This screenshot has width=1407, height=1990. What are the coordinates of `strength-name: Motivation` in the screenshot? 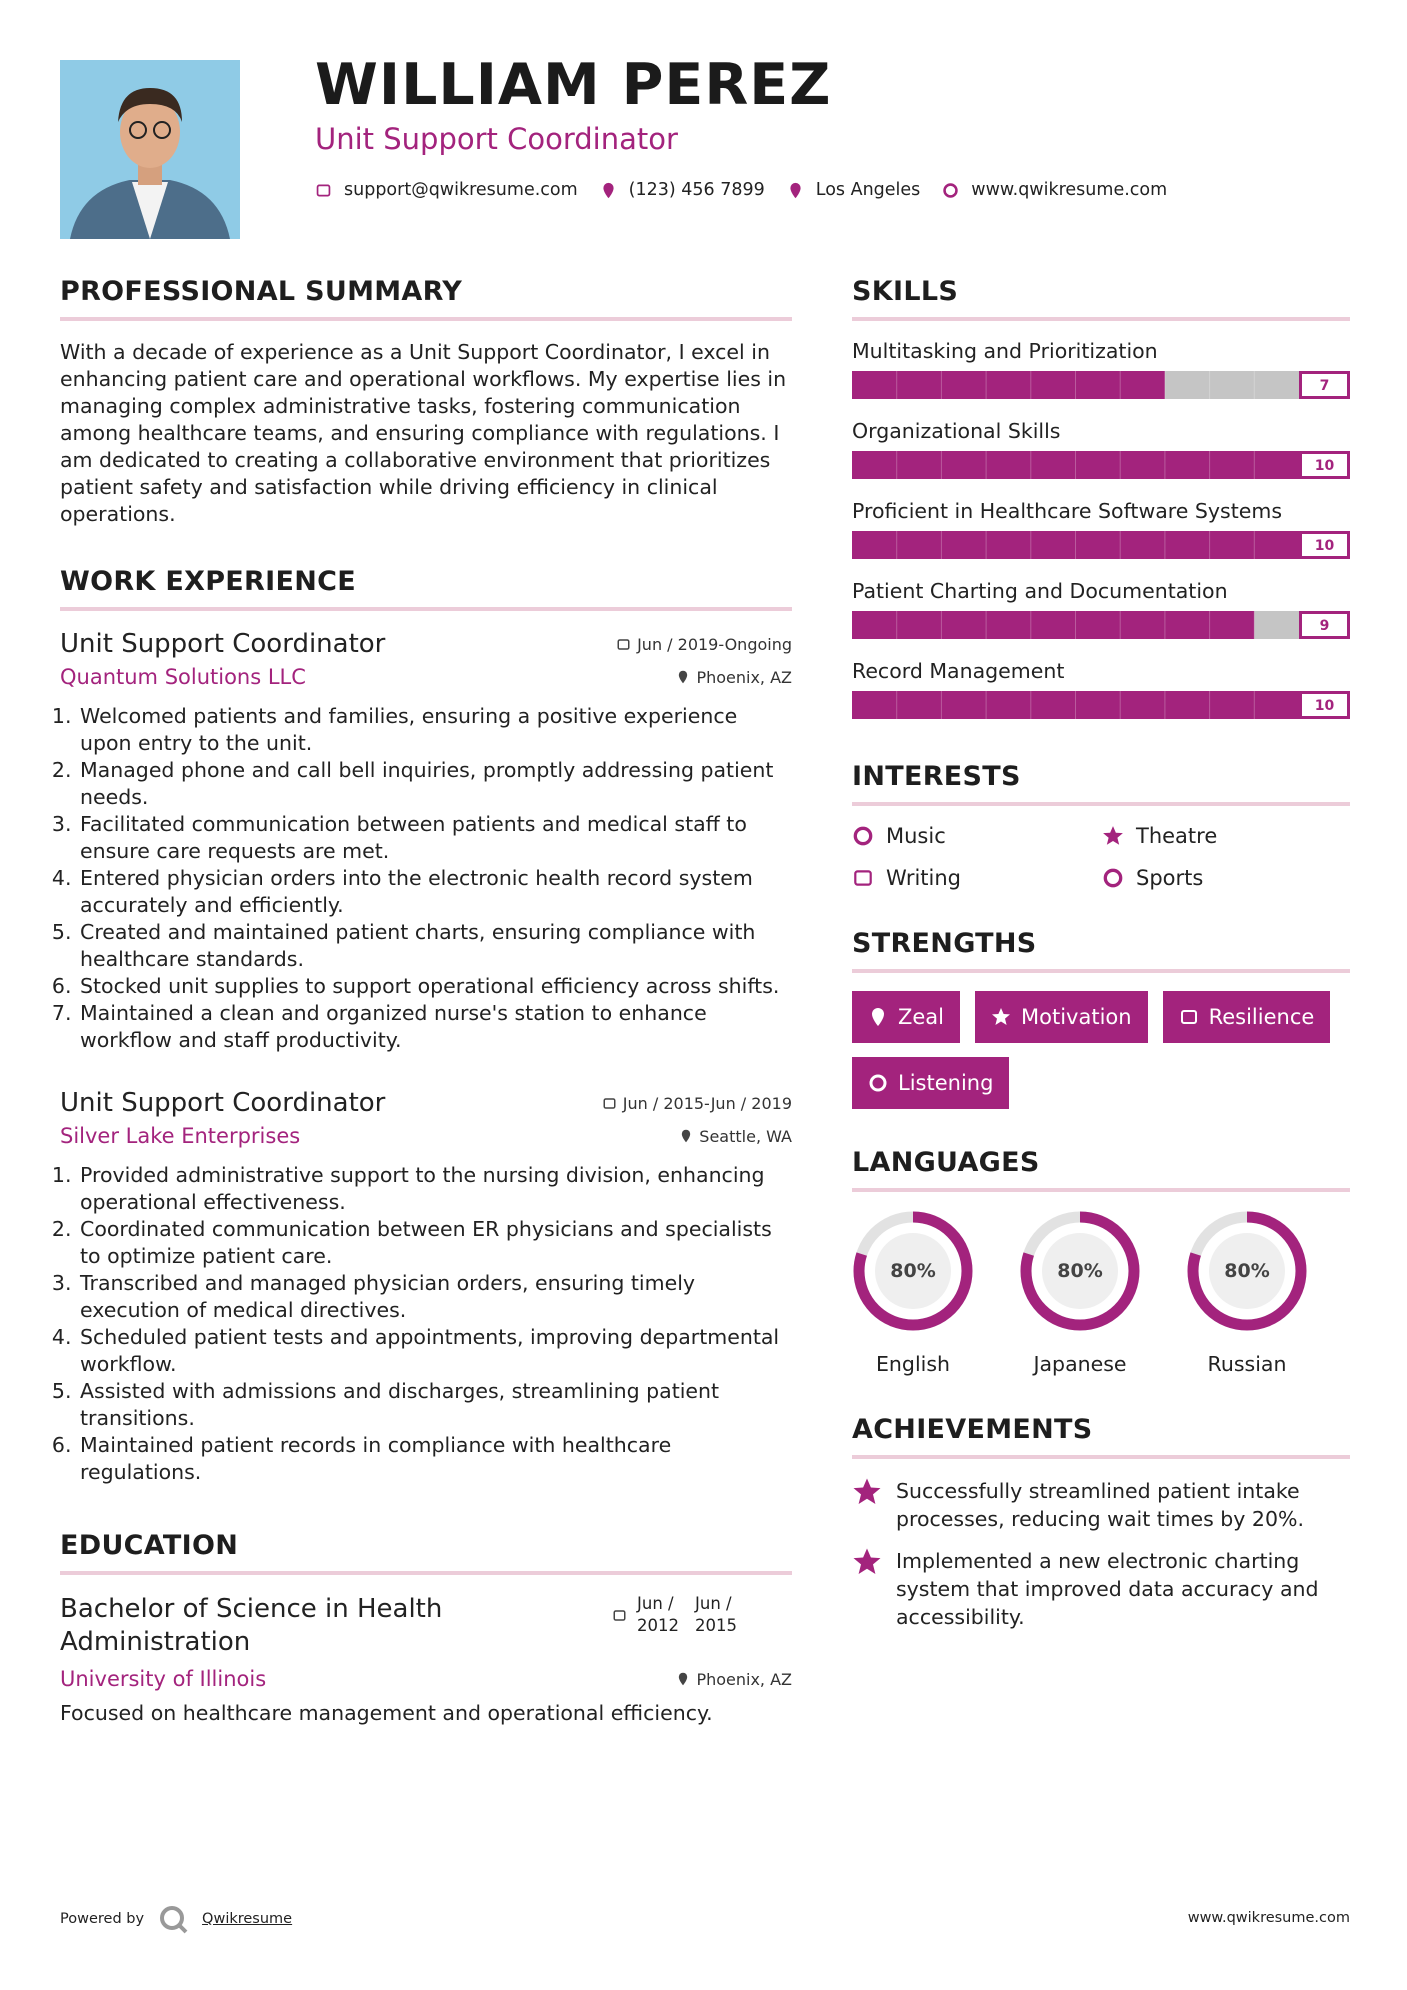 It's located at (1076, 1017).